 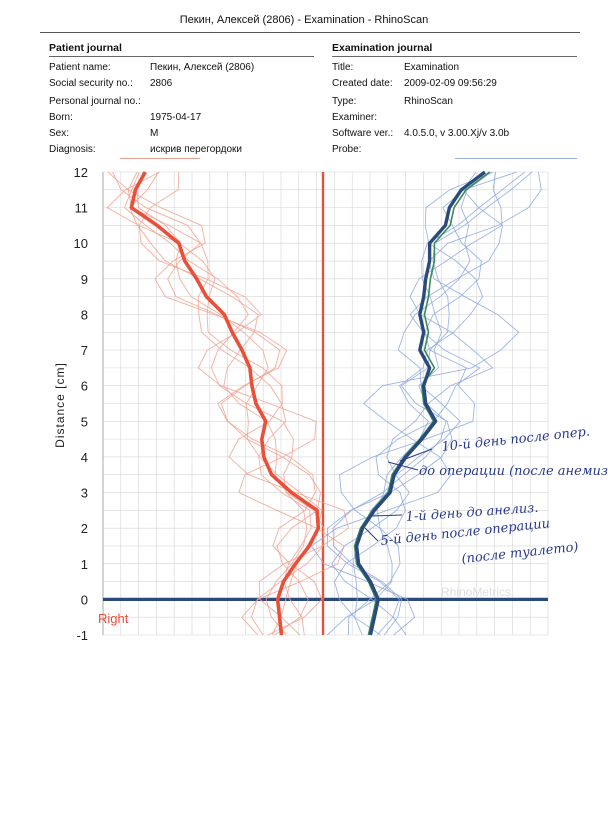 What do you see at coordinates (84, 599) in the screenshot?
I see `y-tick-label: 0` at bounding box center [84, 599].